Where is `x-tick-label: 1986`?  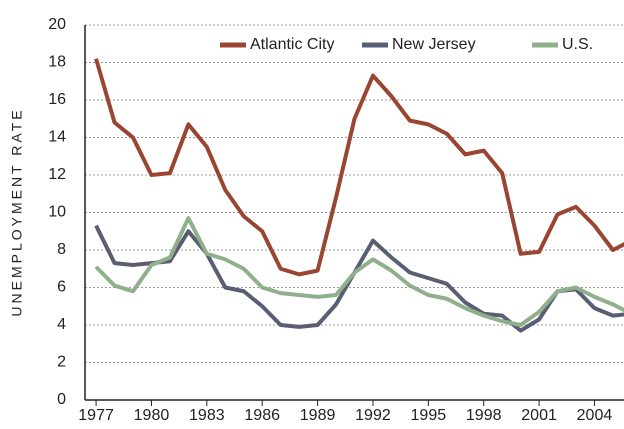 x-tick-label: 1986 is located at coordinates (262, 415).